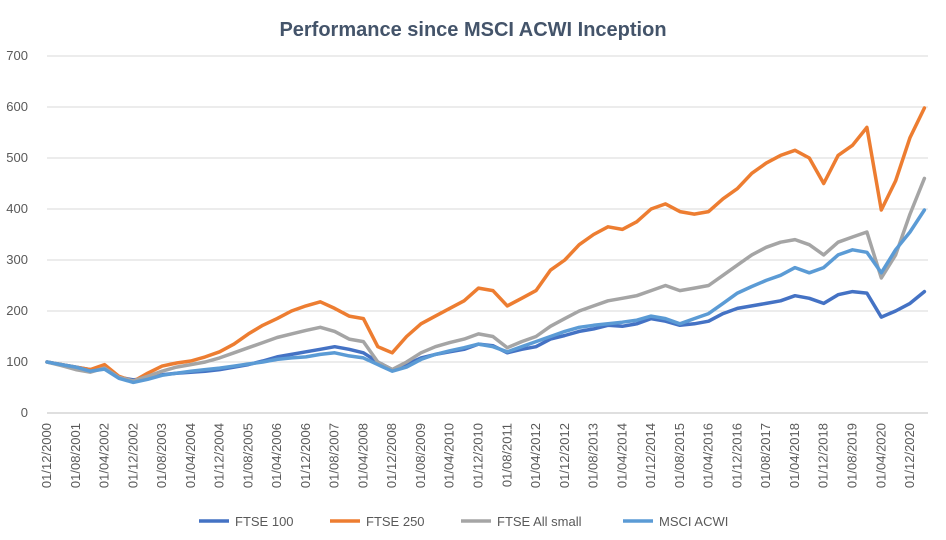 The image size is (946, 540). What do you see at coordinates (736, 455) in the screenshot?
I see `x-tick-label: 01/12/2016` at bounding box center [736, 455].